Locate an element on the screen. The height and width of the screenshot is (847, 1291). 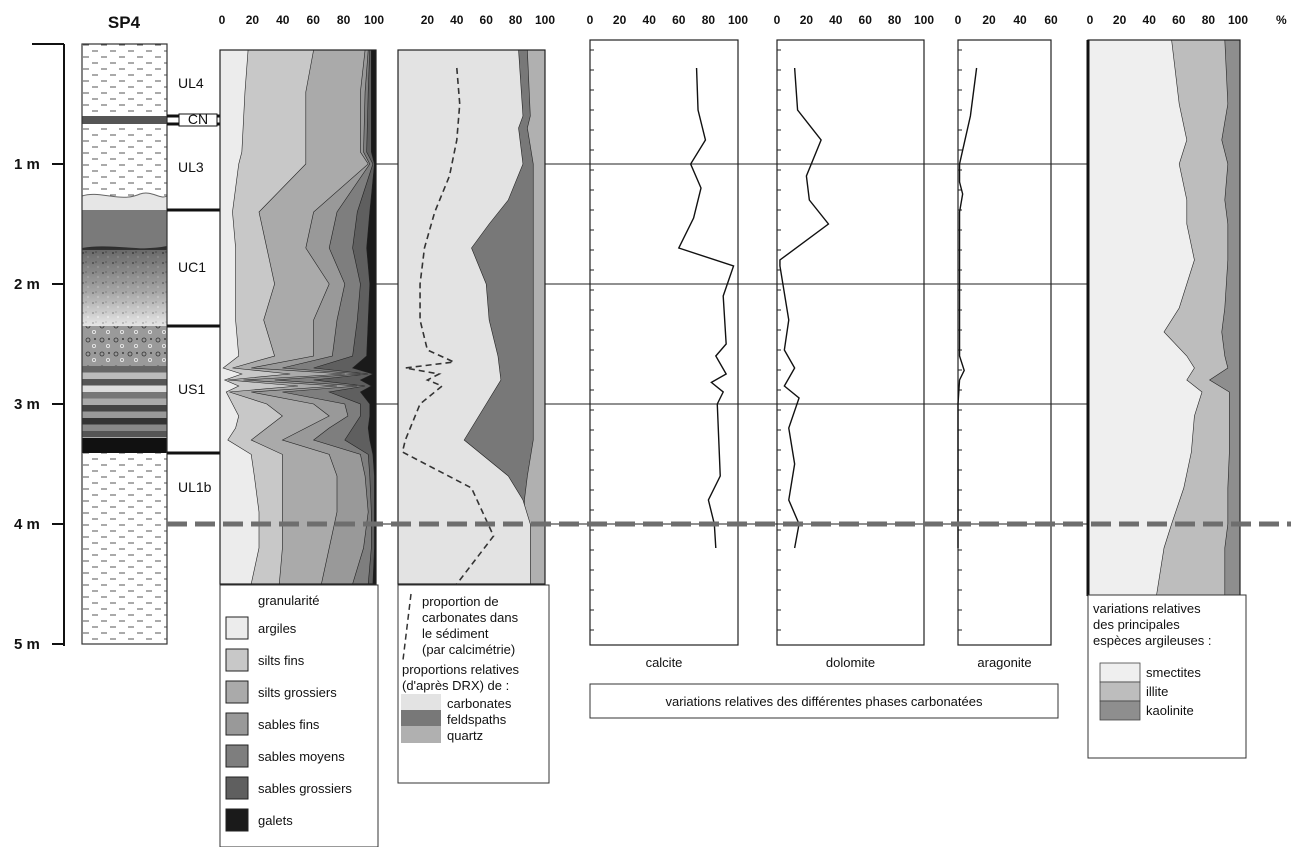
unit-label: UL3 is located at coordinates (191, 167).